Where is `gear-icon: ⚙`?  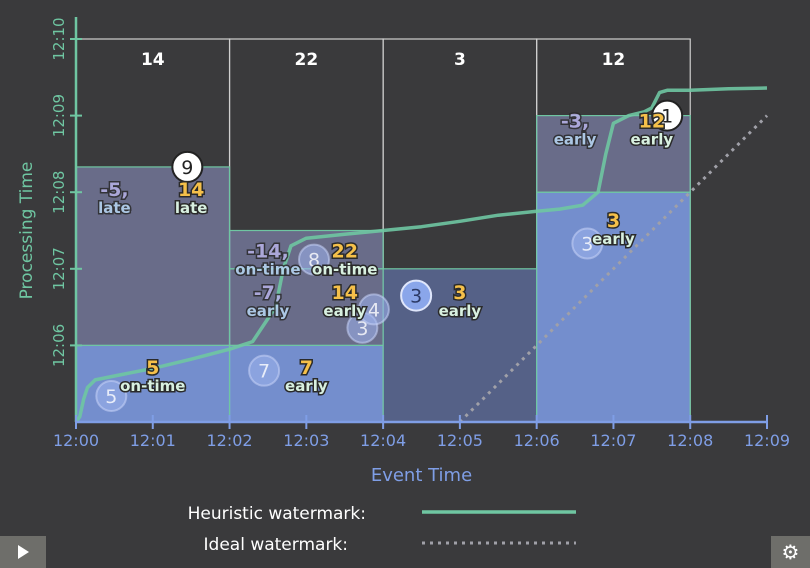
gear-icon: ⚙ is located at coordinates (790, 552).